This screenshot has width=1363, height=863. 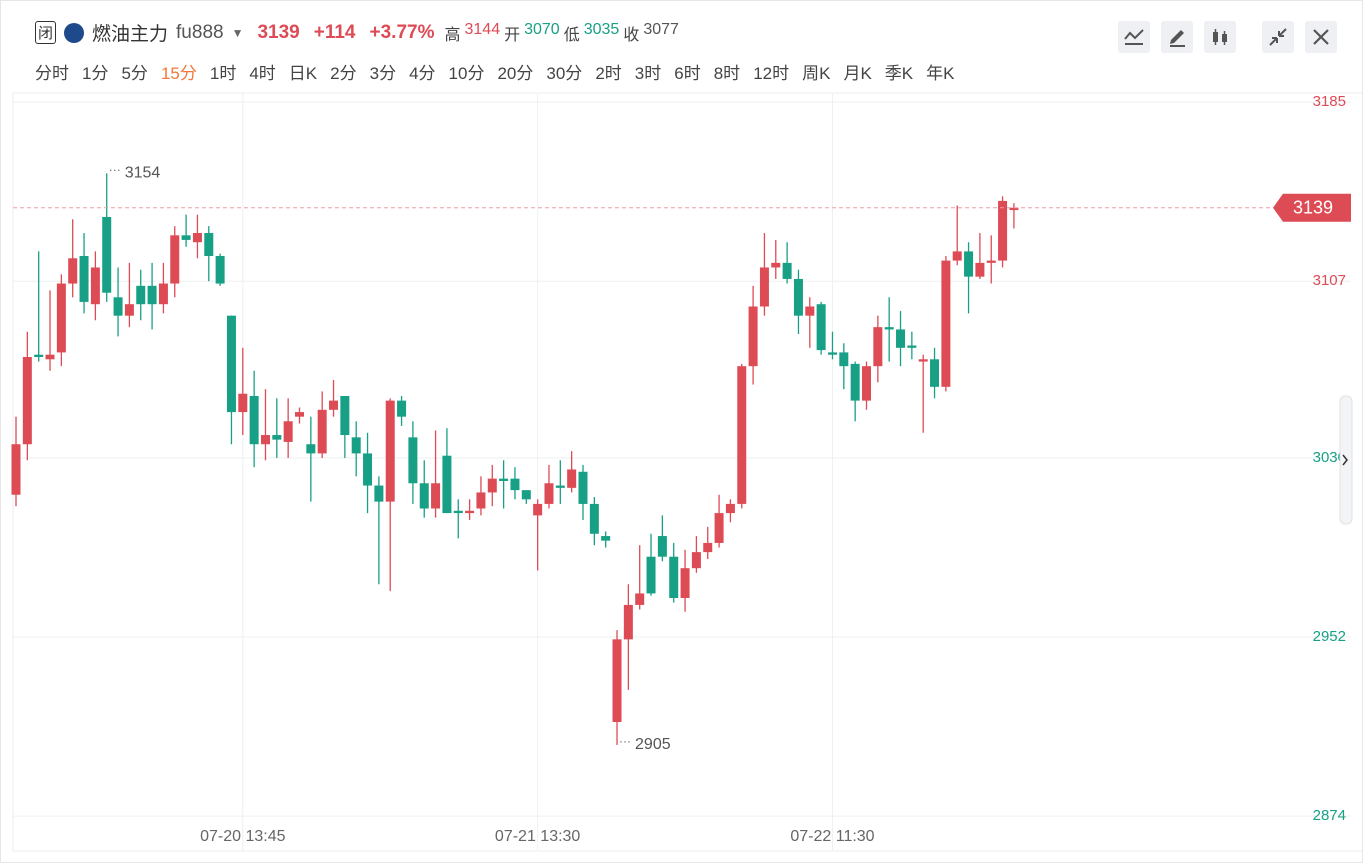 What do you see at coordinates (262, 73) in the screenshot?
I see `timeframe-tab: 4时` at bounding box center [262, 73].